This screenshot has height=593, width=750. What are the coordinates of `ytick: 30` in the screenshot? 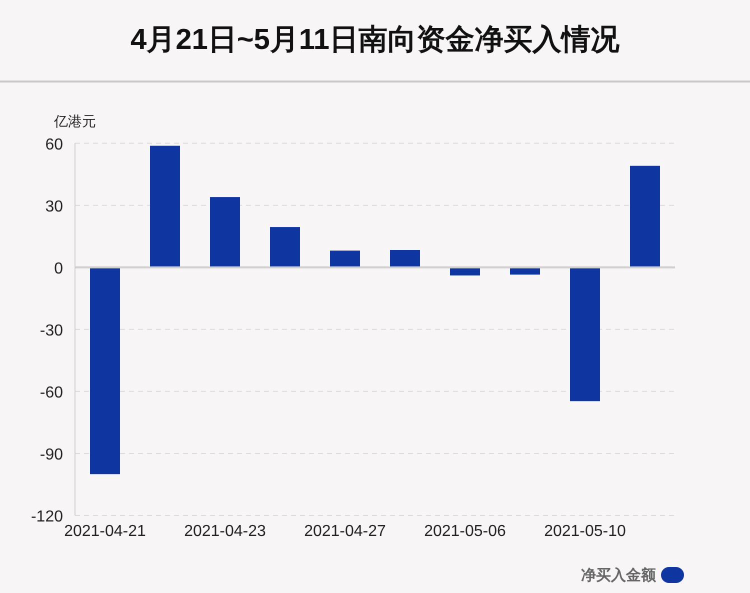 It's located at (54, 207).